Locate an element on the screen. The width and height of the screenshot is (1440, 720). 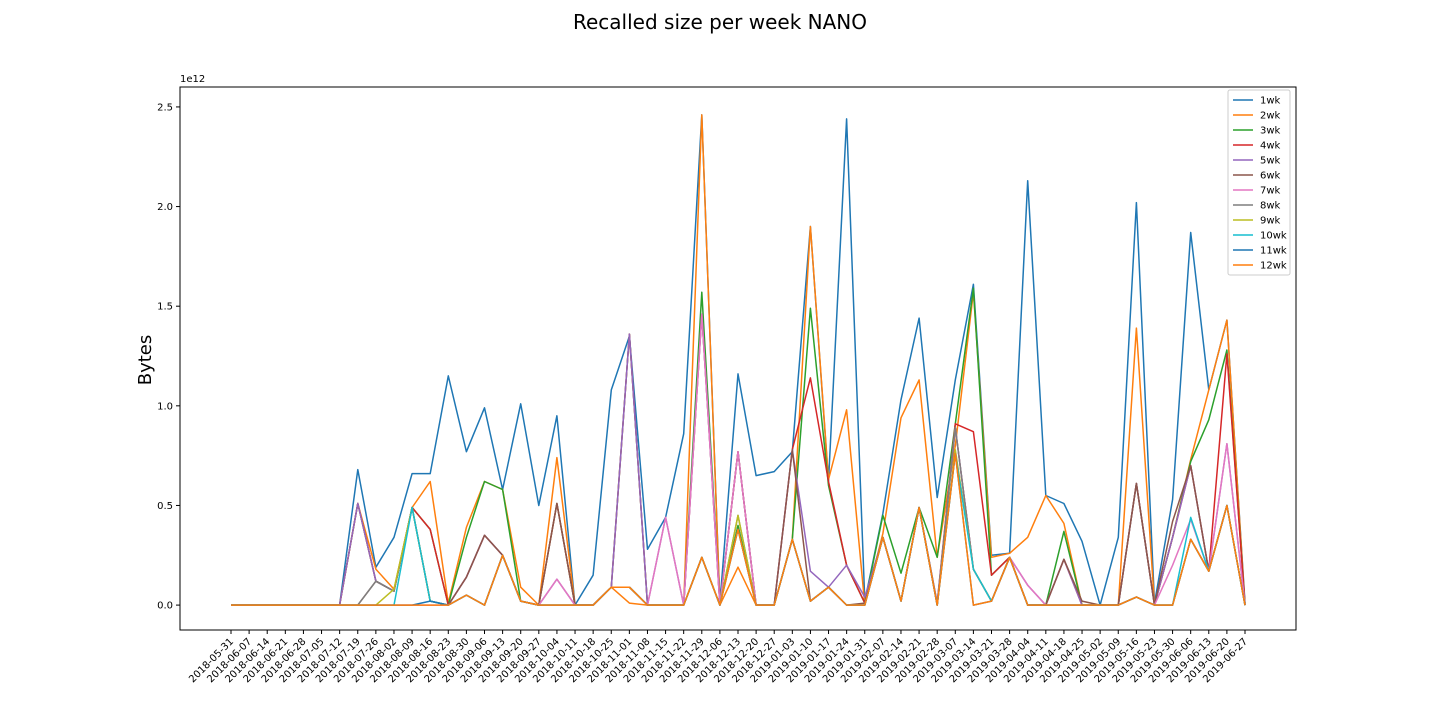
legend-label: 11wk is located at coordinates (1273, 251).